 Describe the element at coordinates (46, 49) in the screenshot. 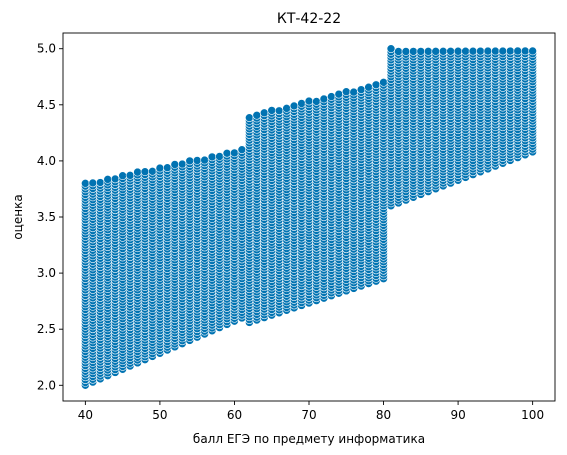

I see `y-tick-label: 5.0` at that location.